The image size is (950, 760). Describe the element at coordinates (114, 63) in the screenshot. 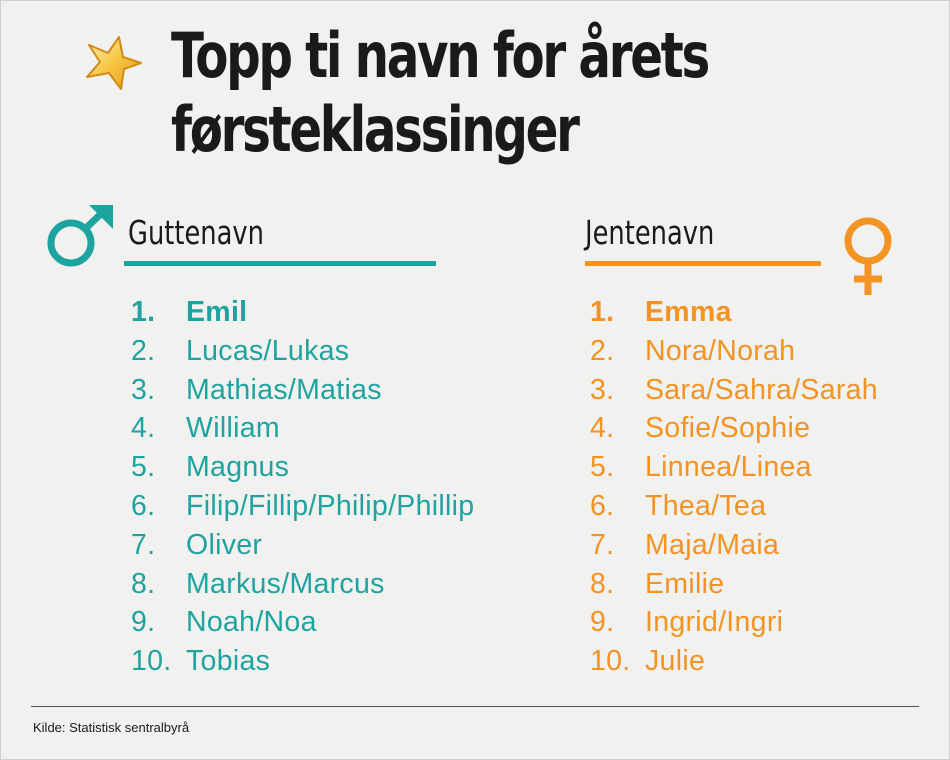

I see `star-icon` at that location.